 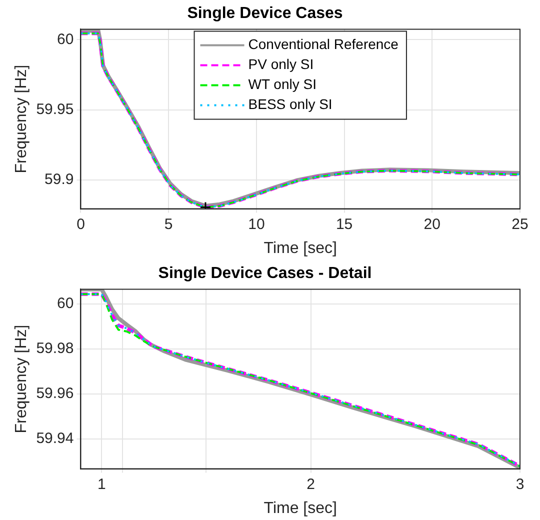 I want to click on chart-title: Single Device Cases - Detail, so click(x=265, y=273).